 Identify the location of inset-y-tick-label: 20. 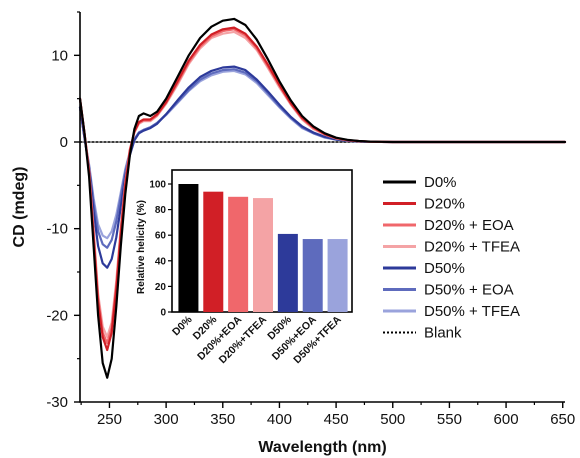
(161, 287).